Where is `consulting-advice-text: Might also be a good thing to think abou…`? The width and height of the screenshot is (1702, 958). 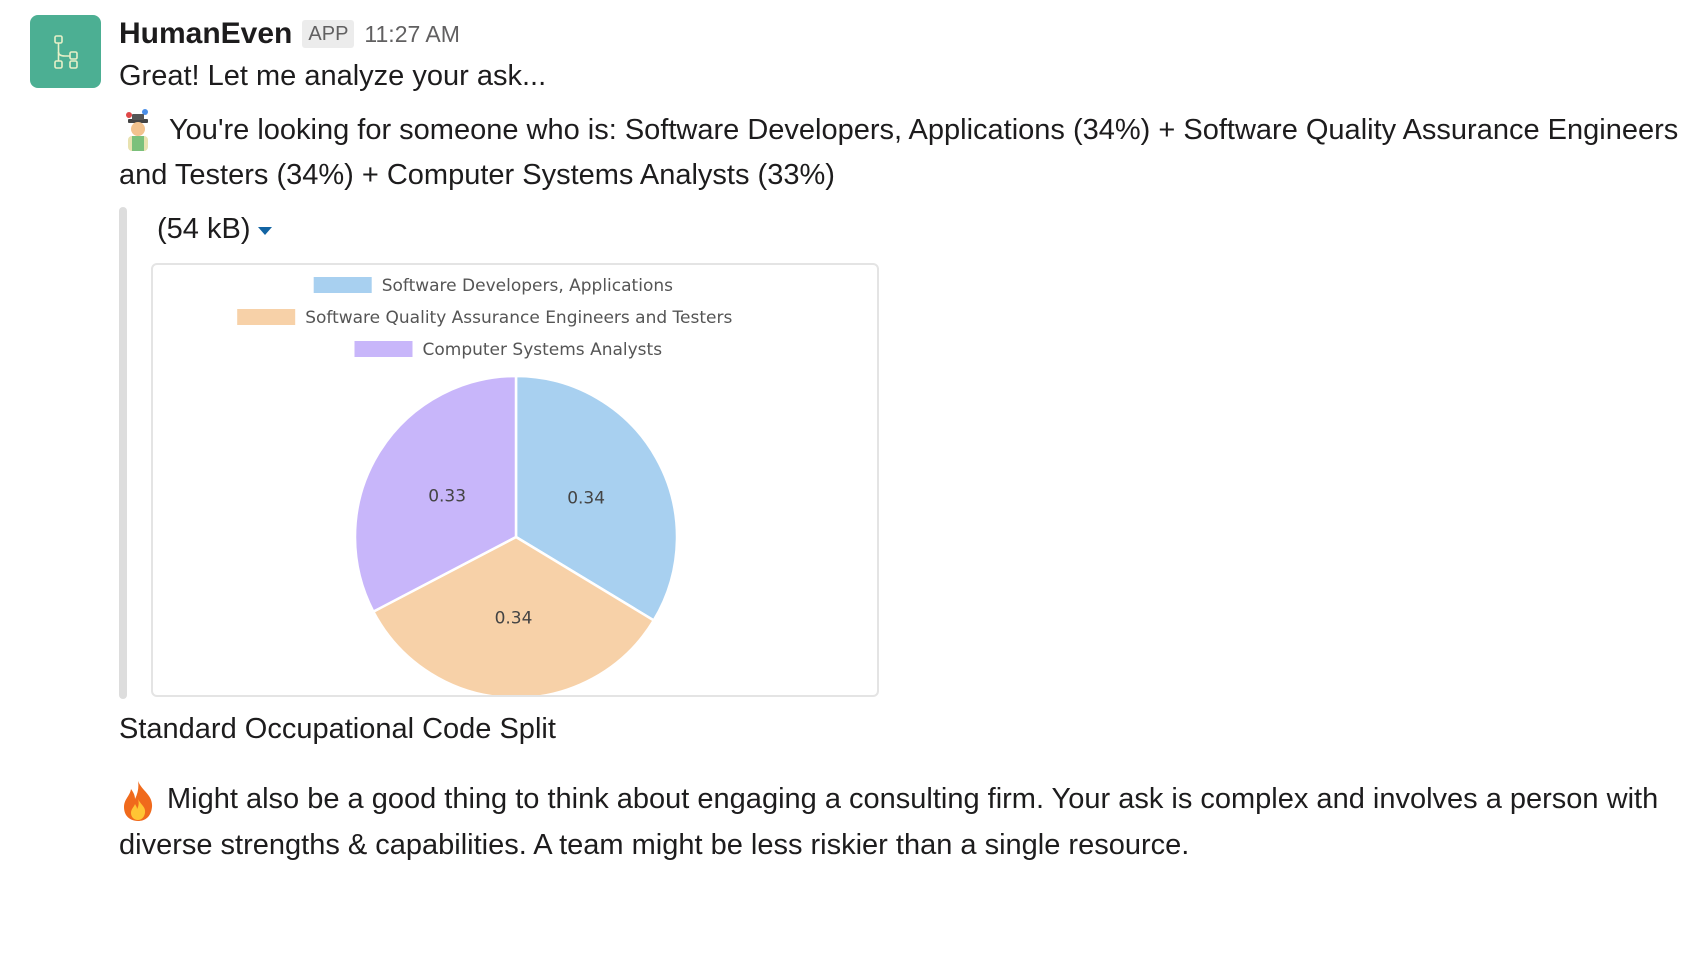 consulting-advice-text: Might also be a good thing to think abou… is located at coordinates (889, 822).